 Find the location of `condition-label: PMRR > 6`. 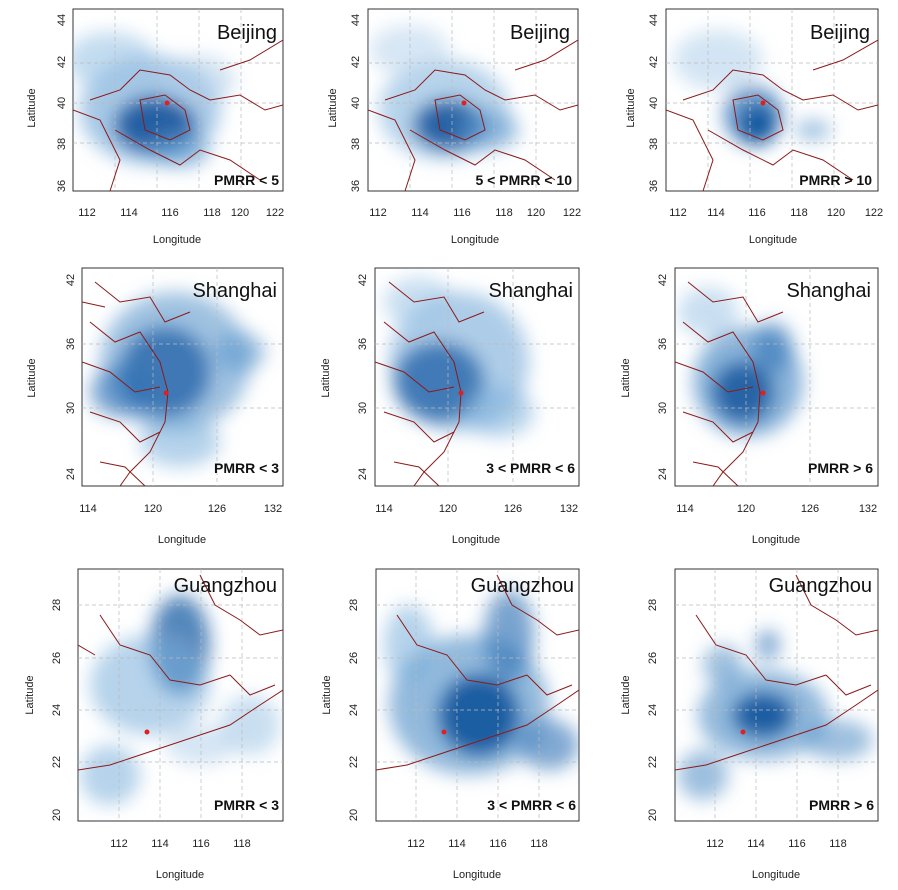

condition-label: PMRR > 6 is located at coordinates (841, 805).